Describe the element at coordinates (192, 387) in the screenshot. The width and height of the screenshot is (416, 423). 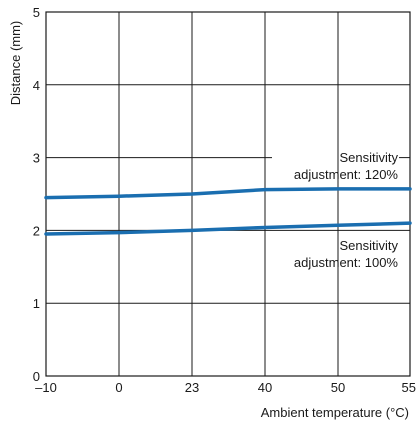
I see `x-tick-label: 23` at that location.